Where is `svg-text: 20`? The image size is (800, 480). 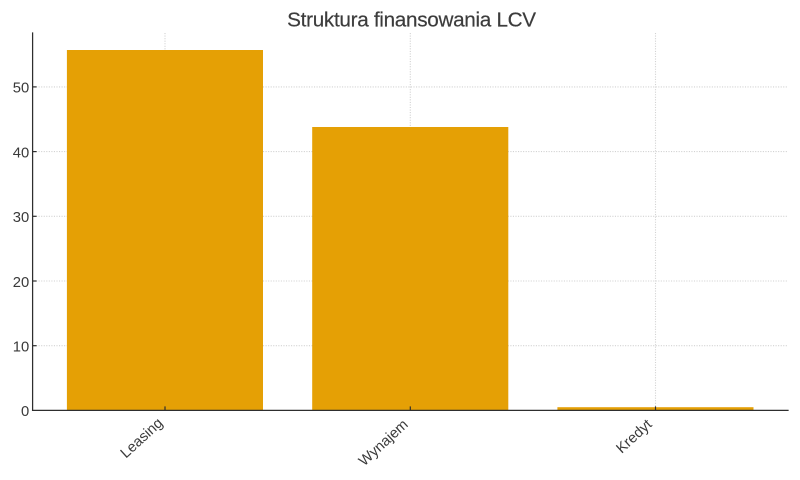
svg-text: 20 is located at coordinates (21, 283).